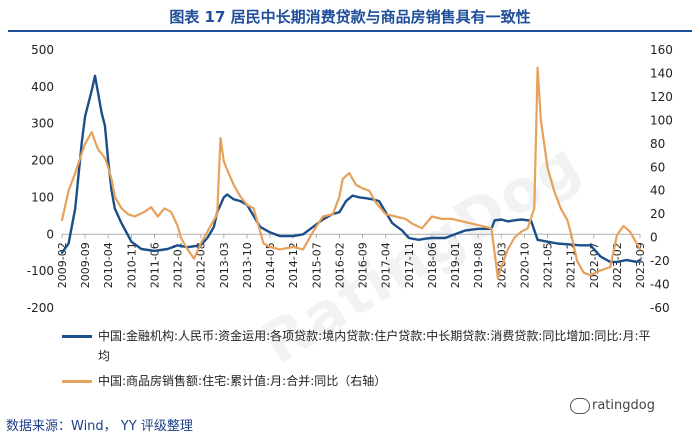 The height and width of the screenshot is (438, 700). What do you see at coordinates (571, 265) in the screenshot?
I see `x-tick-label: 2021-12` at bounding box center [571, 265].